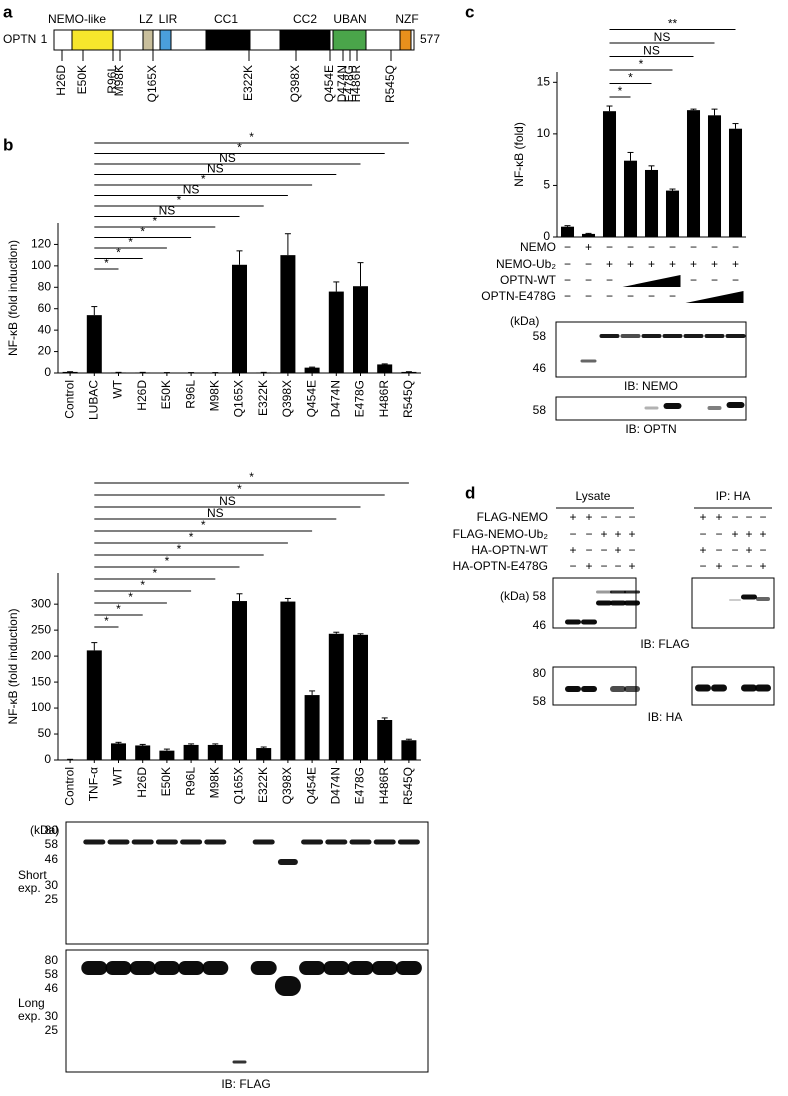 The image size is (788, 1096). What do you see at coordinates (519, 154) in the screenshot?
I see `y-axis-label: NF-κB (fold)` at bounding box center [519, 154].